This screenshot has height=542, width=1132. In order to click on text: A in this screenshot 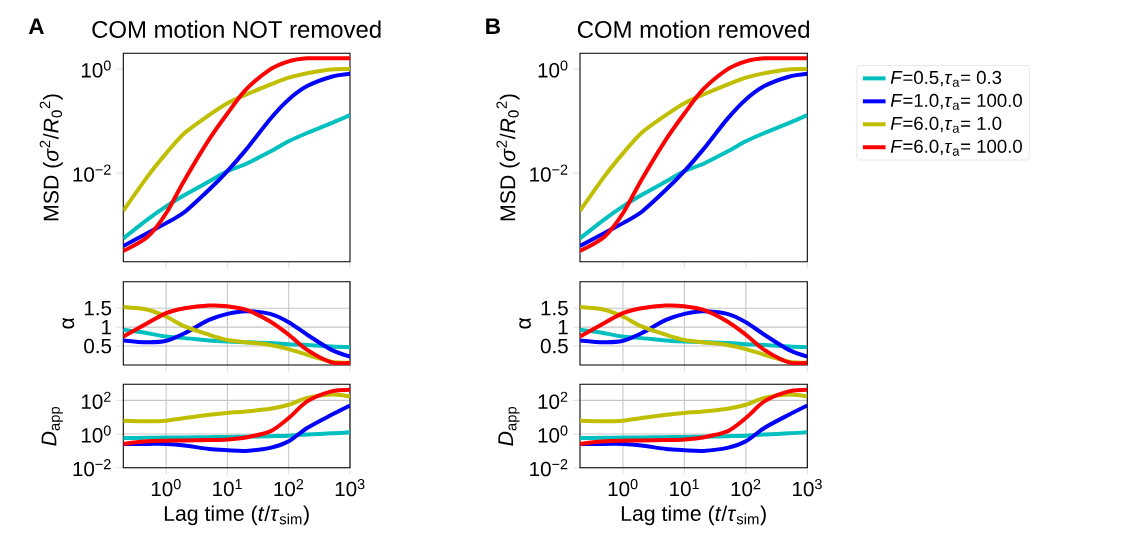, I will do `click(36, 26)`.